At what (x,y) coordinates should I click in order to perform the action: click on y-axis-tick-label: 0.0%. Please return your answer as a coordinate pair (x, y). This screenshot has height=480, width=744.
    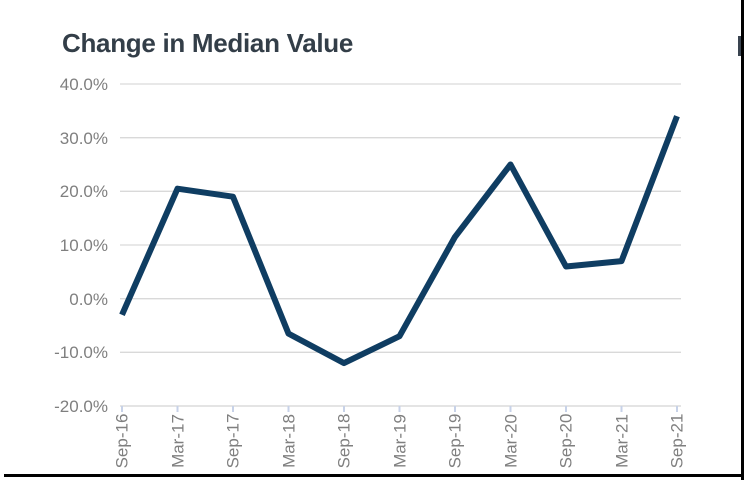
    Looking at the image, I should click on (88, 299).